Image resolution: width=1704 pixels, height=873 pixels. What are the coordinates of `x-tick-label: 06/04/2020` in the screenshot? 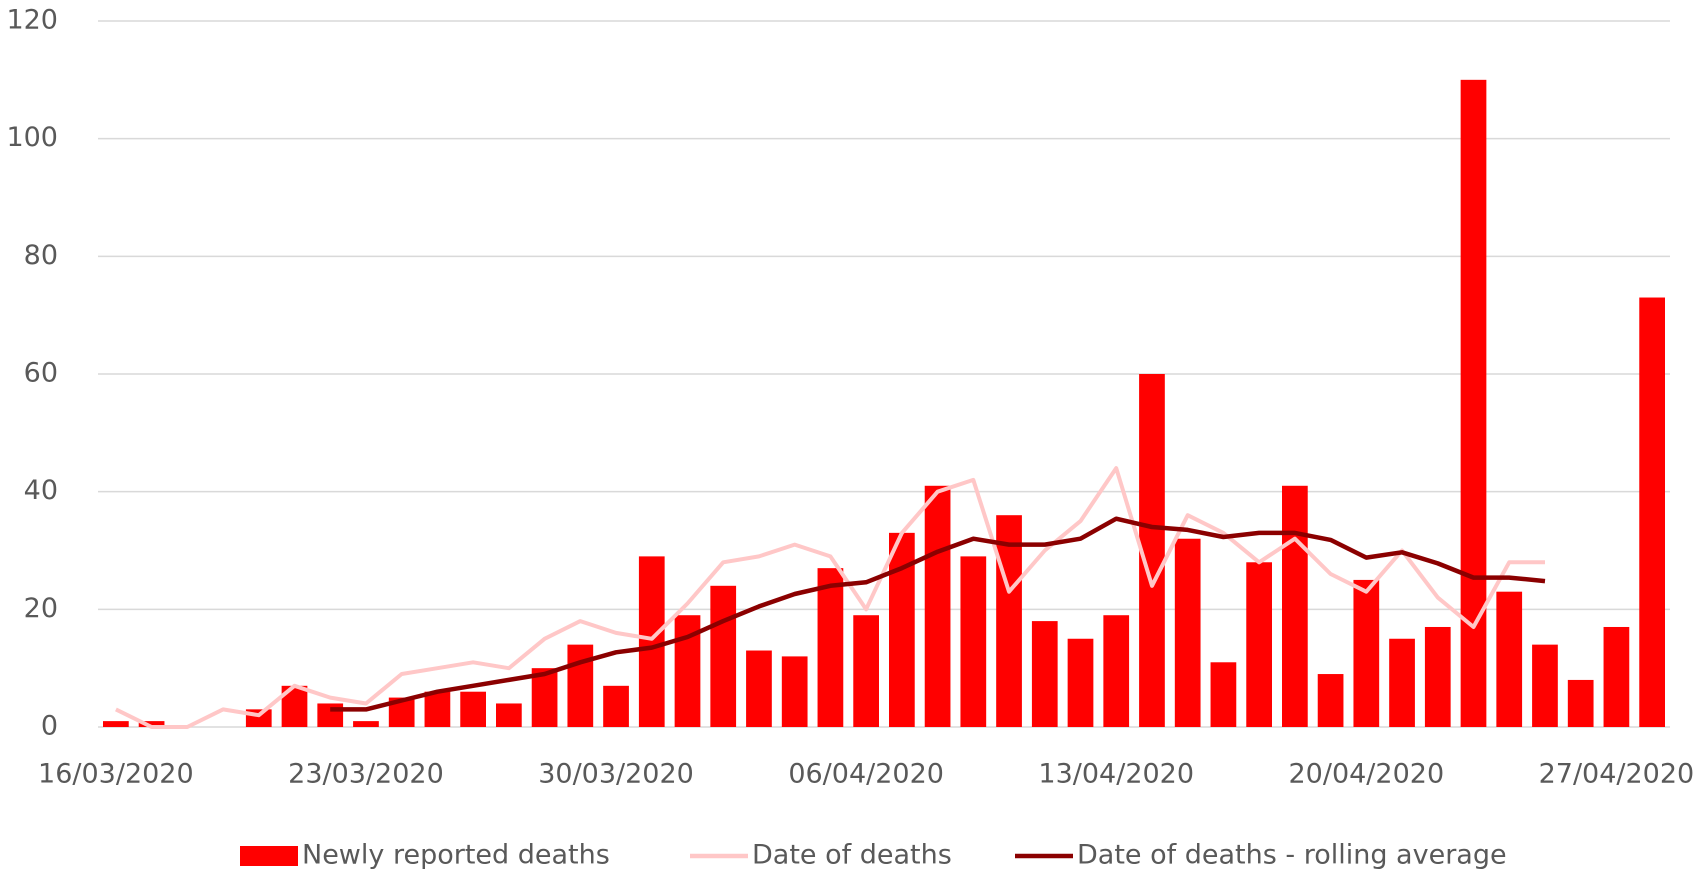 It's located at (866, 774).